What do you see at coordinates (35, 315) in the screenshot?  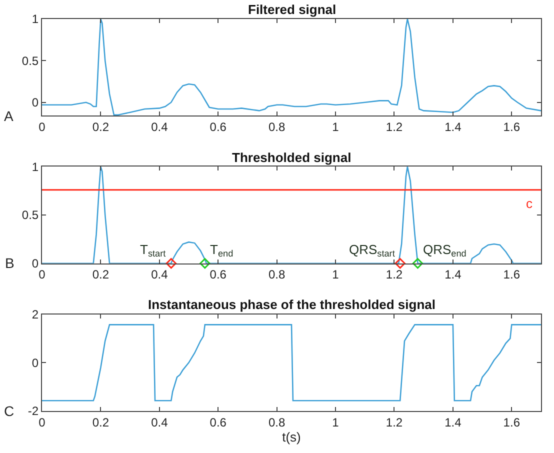 I see `y-tick-label: 2` at bounding box center [35, 315].